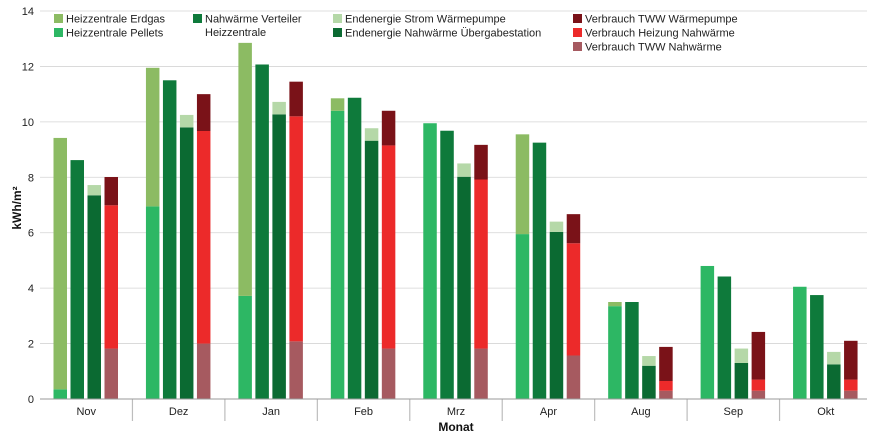  Describe the element at coordinates (455, 427) in the screenshot. I see `x-axis-title: Monat` at that location.